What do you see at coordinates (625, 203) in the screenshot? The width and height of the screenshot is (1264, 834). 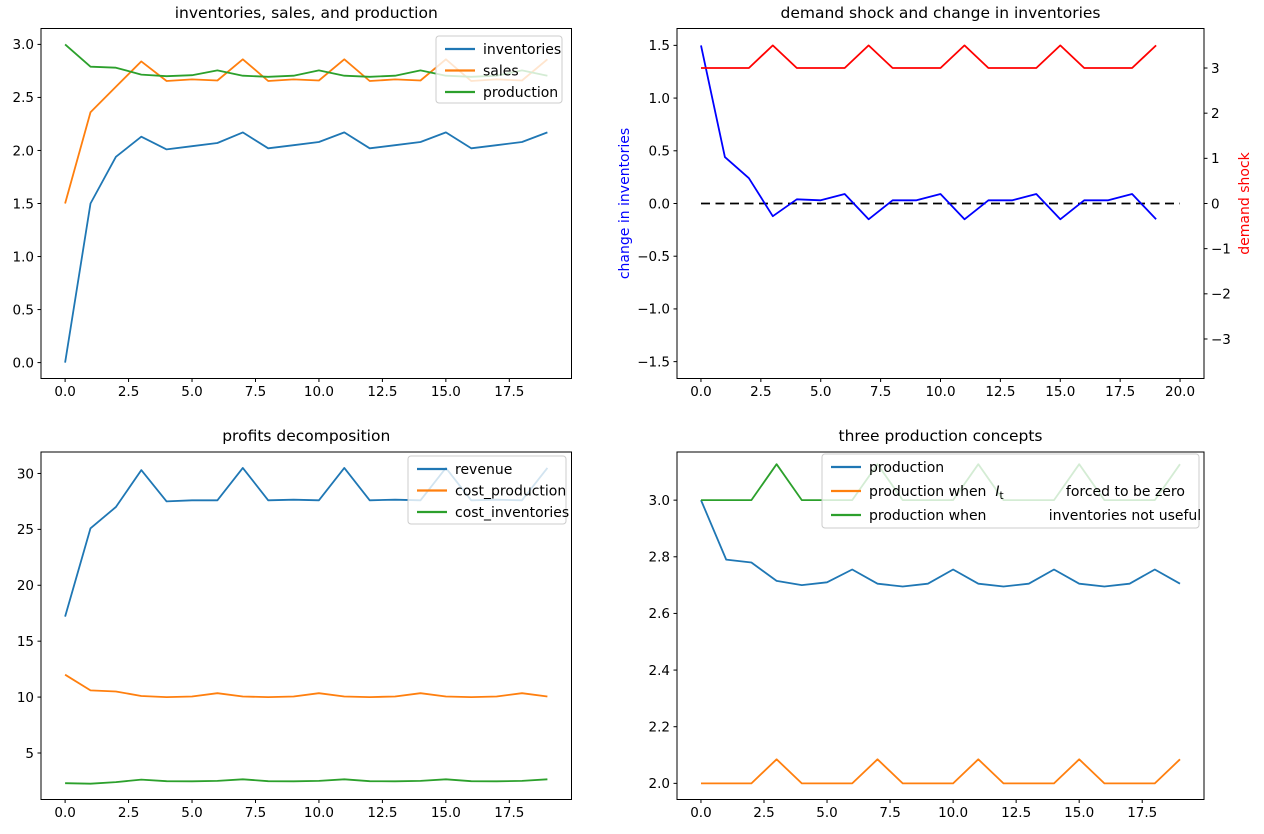 I see `y-axis-label: change in inventories` at bounding box center [625, 203].